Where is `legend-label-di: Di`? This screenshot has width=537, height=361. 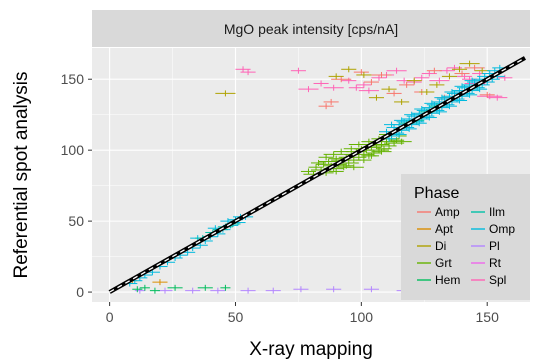
legend-label-di: Di is located at coordinates (440, 246).